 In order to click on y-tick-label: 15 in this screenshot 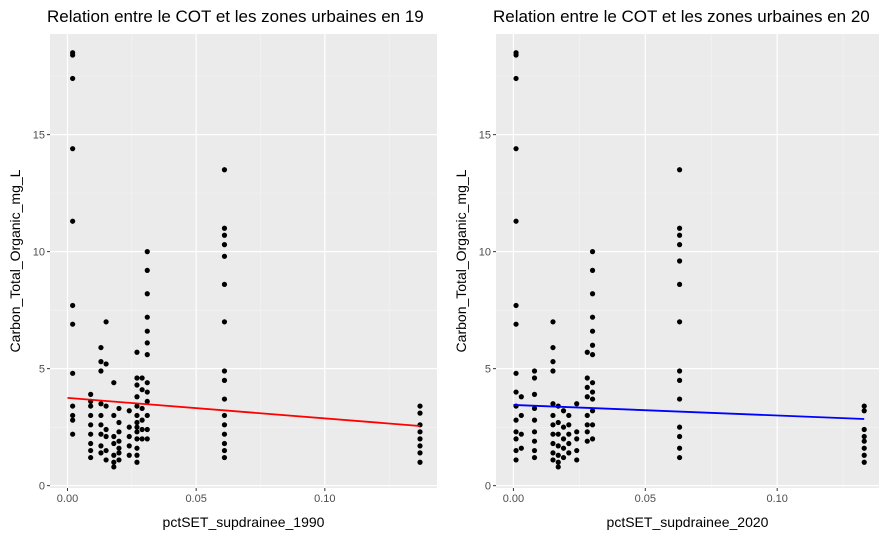, I will do `click(485, 136)`.